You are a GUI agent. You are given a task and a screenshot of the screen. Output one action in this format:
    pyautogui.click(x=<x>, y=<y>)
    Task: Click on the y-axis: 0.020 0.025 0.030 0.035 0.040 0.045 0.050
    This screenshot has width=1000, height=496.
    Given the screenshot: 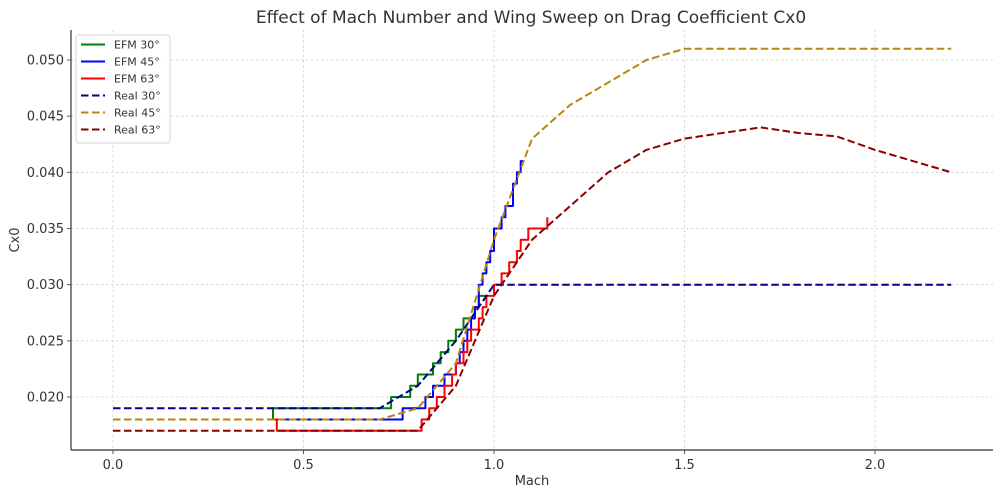 What is the action you would take?
    pyautogui.click(x=49, y=230)
    